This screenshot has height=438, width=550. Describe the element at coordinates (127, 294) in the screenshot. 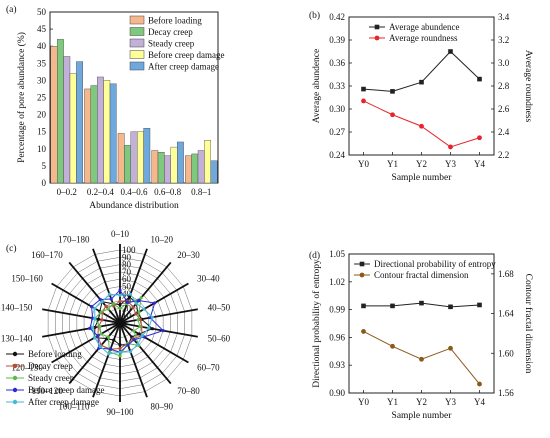

I see `radar-r-tick-label: 40` at that location.